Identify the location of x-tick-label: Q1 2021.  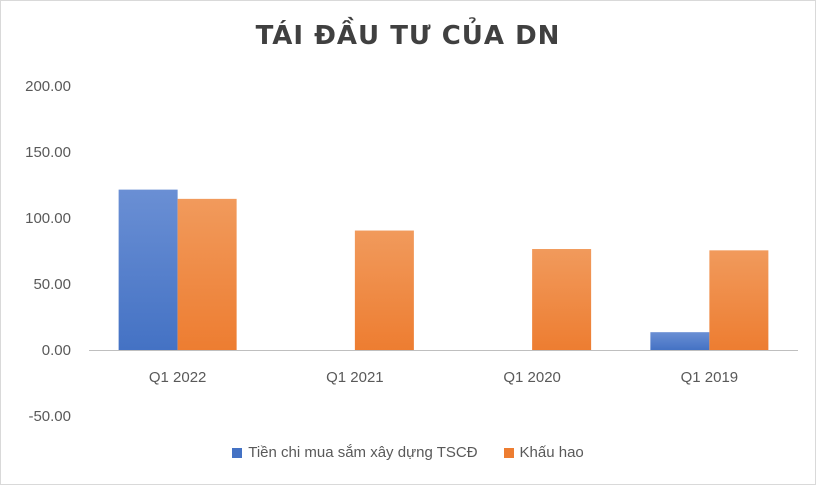
(355, 377).